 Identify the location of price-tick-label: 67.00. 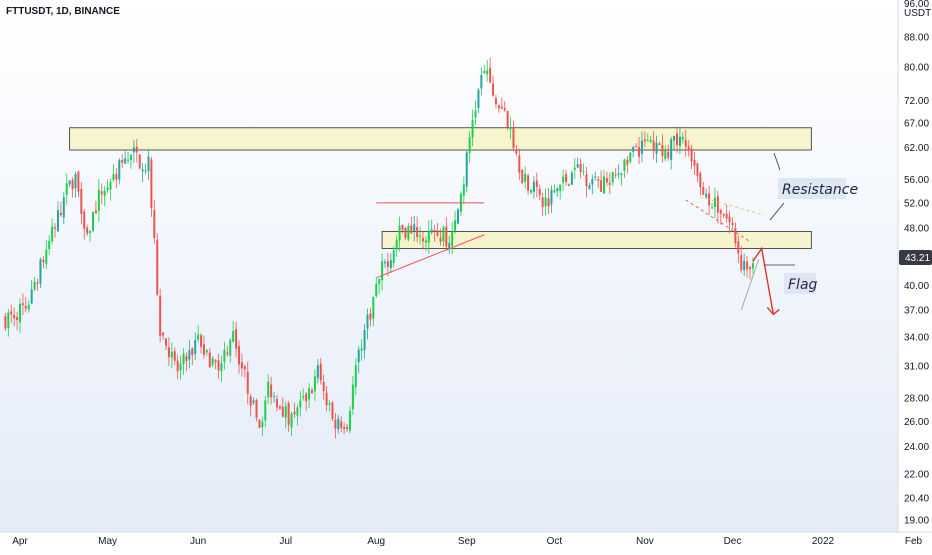
(916, 124).